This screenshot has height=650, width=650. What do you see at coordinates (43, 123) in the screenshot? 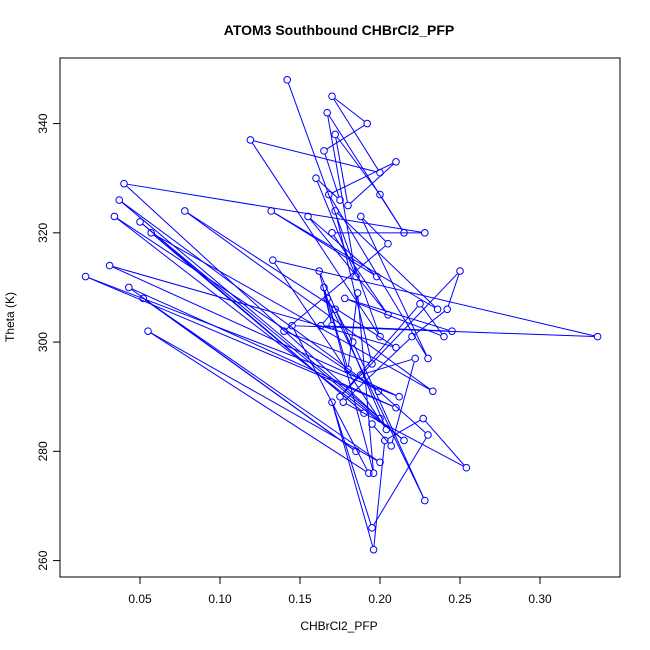
I see `y-tick-label: 340` at bounding box center [43, 123].